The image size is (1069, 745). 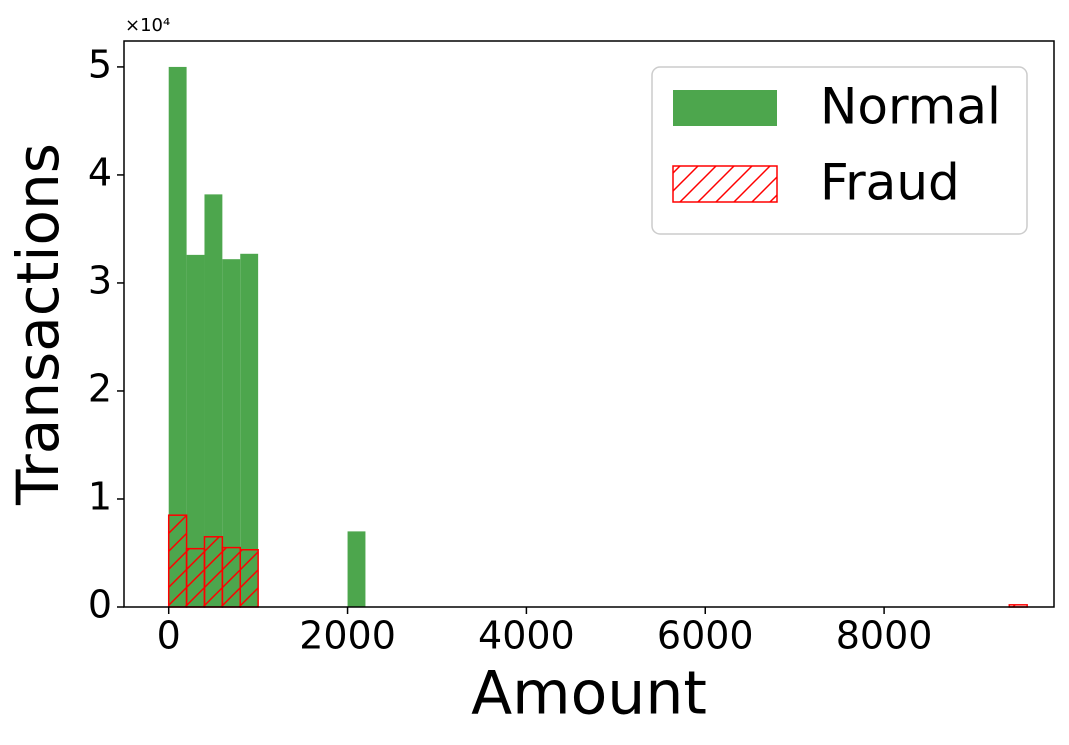 I want to click on x-tick-label: 2000, so click(x=347, y=636).